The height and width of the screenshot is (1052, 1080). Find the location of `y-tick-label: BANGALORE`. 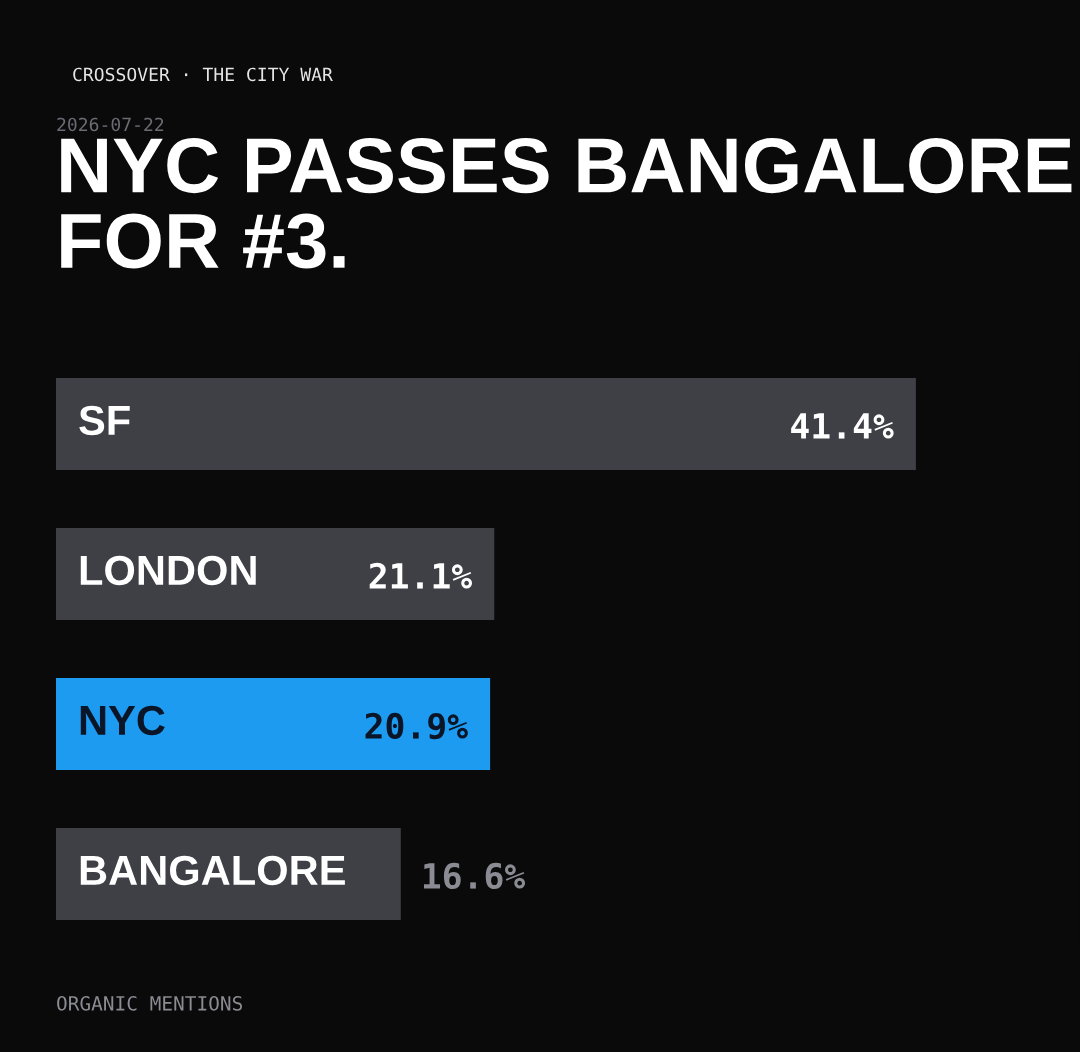

y-tick-label: BANGALORE is located at coordinates (212, 870).